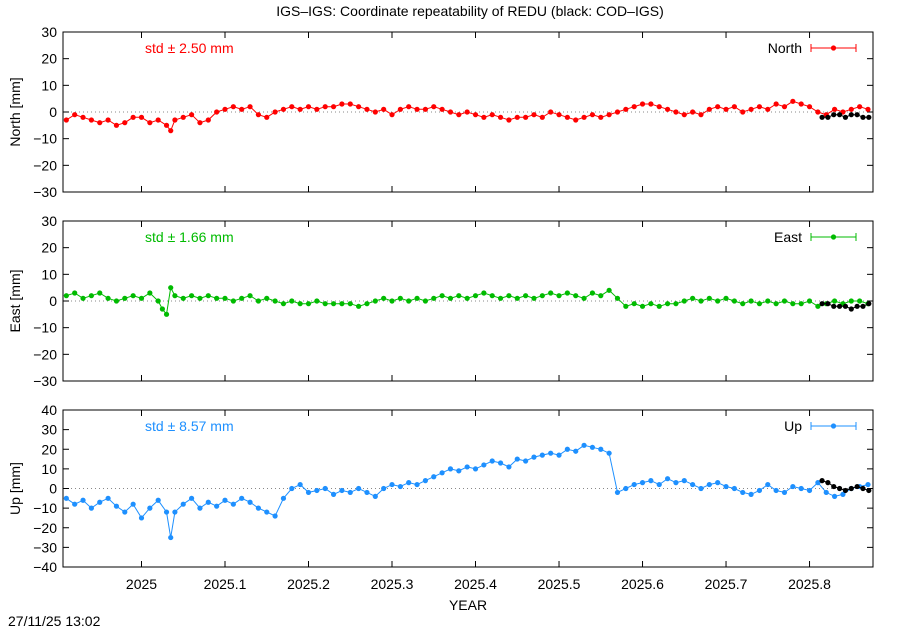 The height and width of the screenshot is (630, 900). What do you see at coordinates (49, 59) in the screenshot?
I see `north-ytick-label: 20` at bounding box center [49, 59].